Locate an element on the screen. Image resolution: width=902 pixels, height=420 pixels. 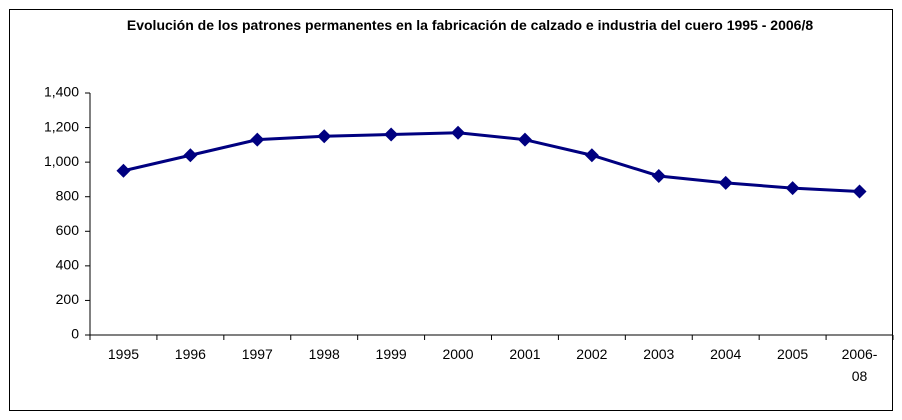
y-tick-label: 0 is located at coordinates (75, 334).